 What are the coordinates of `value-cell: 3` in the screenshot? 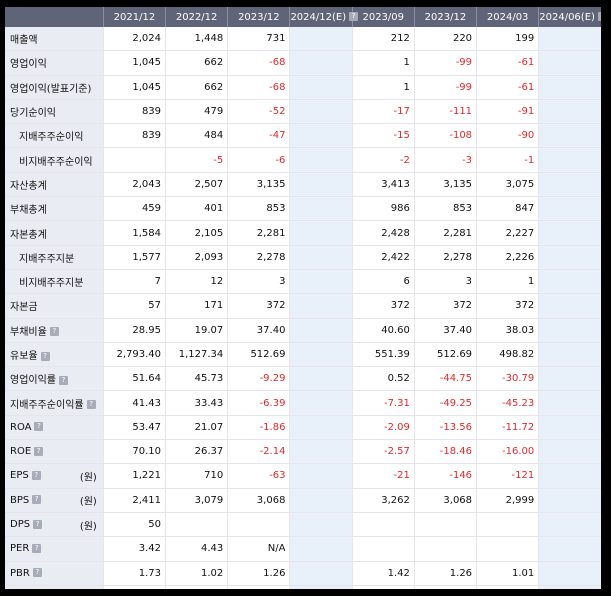 It's located at (258, 282).